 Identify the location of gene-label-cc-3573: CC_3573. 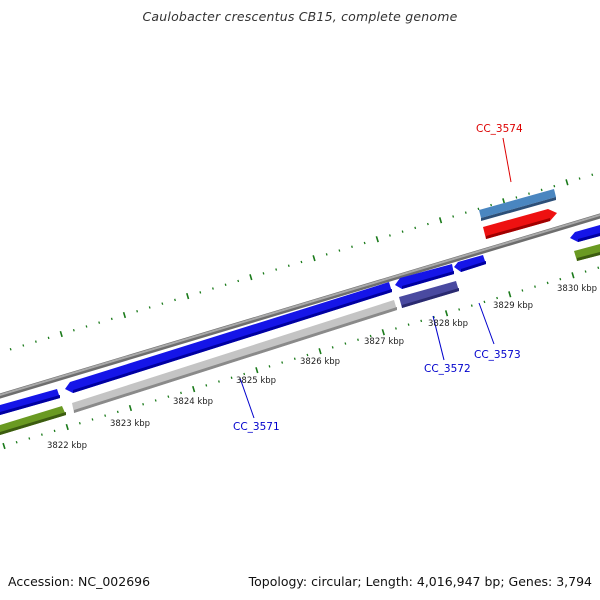
(497, 355).